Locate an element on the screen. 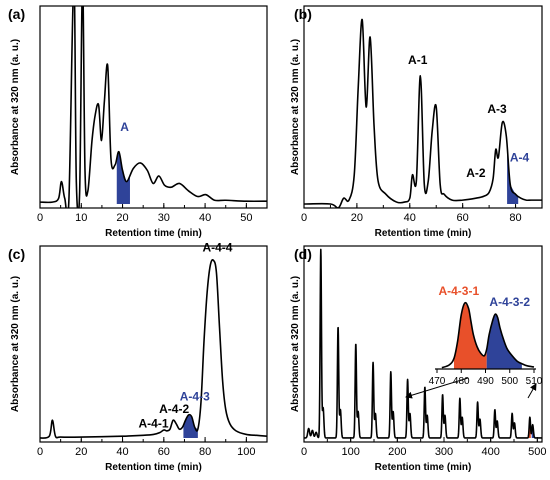  inset-arrow-left is located at coordinates (437, 388).